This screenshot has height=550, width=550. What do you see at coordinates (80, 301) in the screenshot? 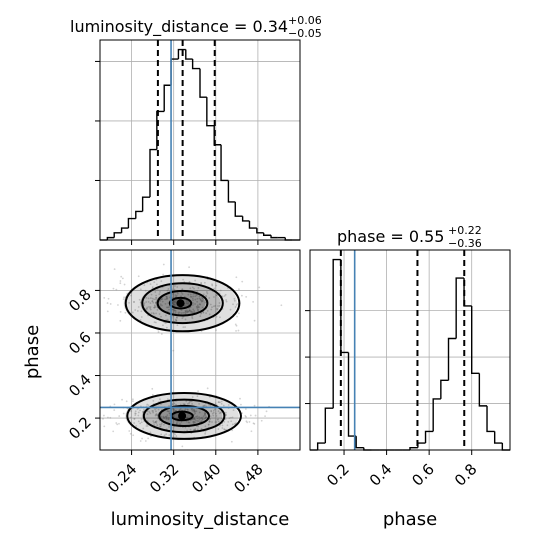
I see `y-tick-label: 0.8` at bounding box center [80, 301].